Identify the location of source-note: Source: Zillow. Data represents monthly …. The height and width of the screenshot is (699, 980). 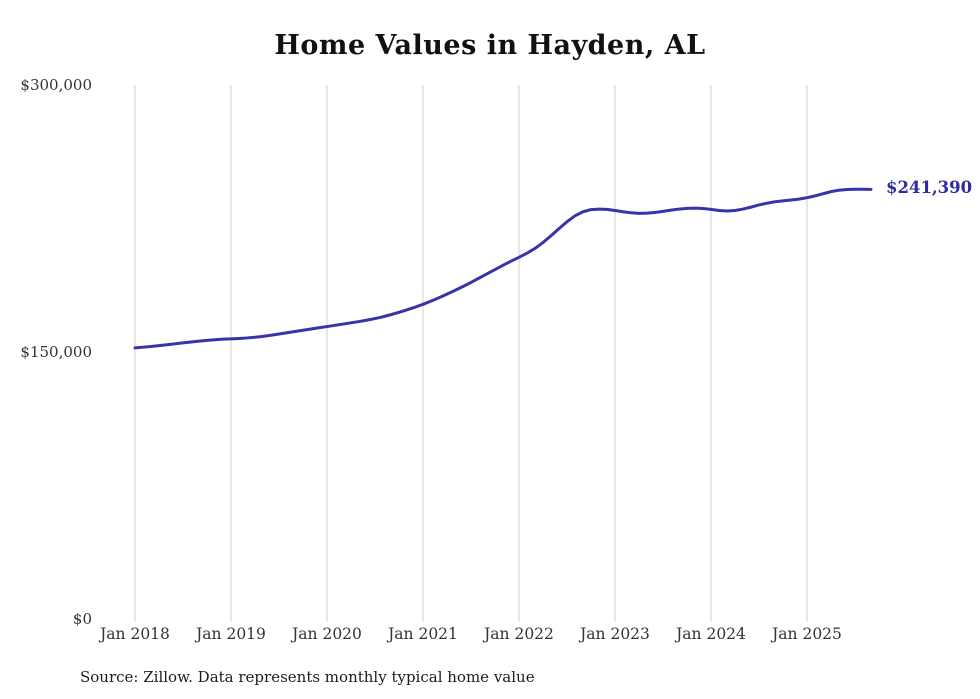
(307, 677).